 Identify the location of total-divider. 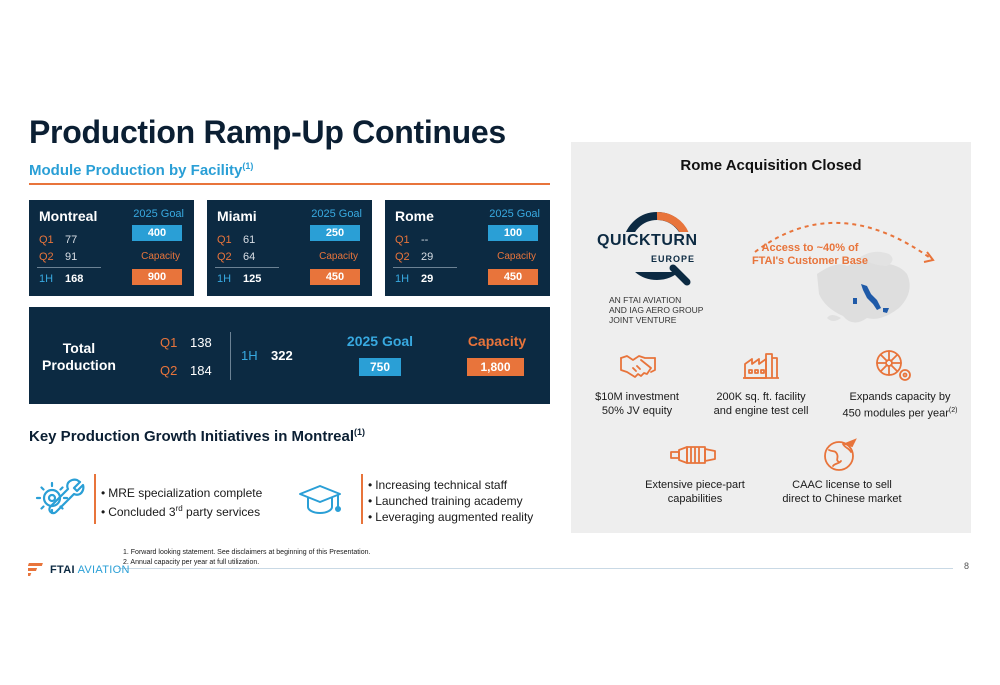
(230, 356).